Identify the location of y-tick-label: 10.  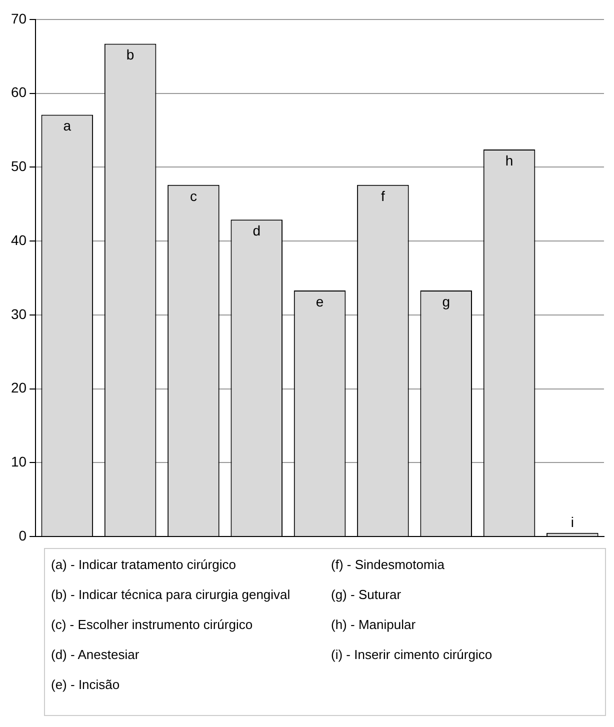
(18, 462).